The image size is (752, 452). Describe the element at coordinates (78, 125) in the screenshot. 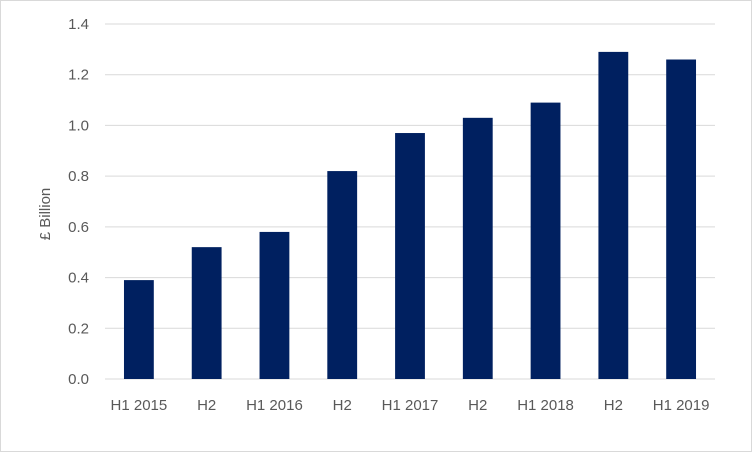

I see `y-tick-label: 1.0` at that location.